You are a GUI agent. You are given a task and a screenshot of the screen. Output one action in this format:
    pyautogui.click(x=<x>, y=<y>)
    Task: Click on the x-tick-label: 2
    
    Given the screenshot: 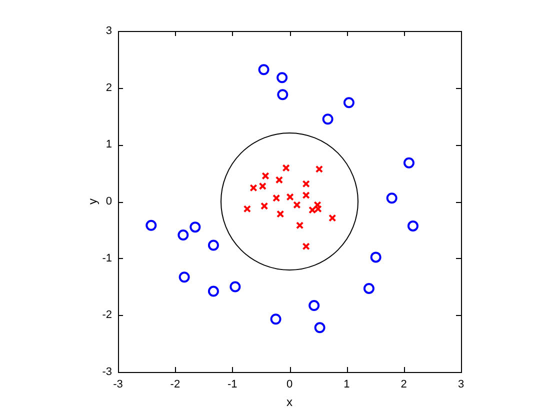 What is the action you would take?
    pyautogui.click(x=403, y=384)
    